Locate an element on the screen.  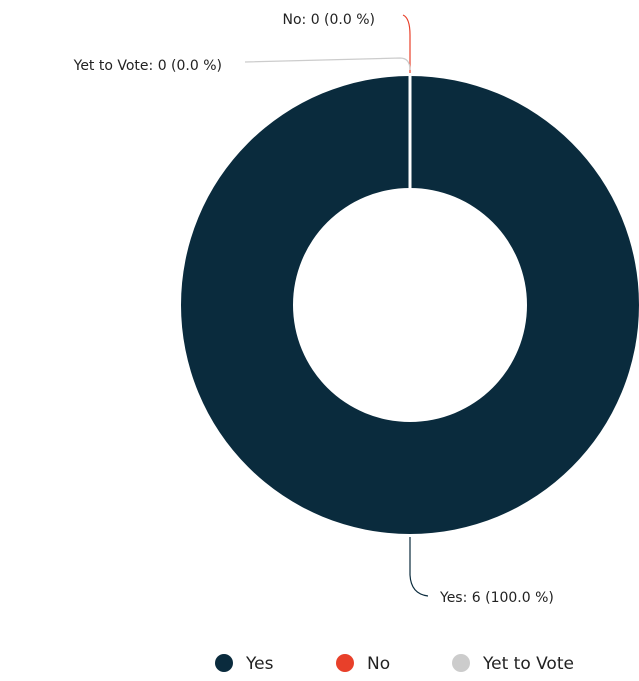
legend-label: No is located at coordinates (378, 664).